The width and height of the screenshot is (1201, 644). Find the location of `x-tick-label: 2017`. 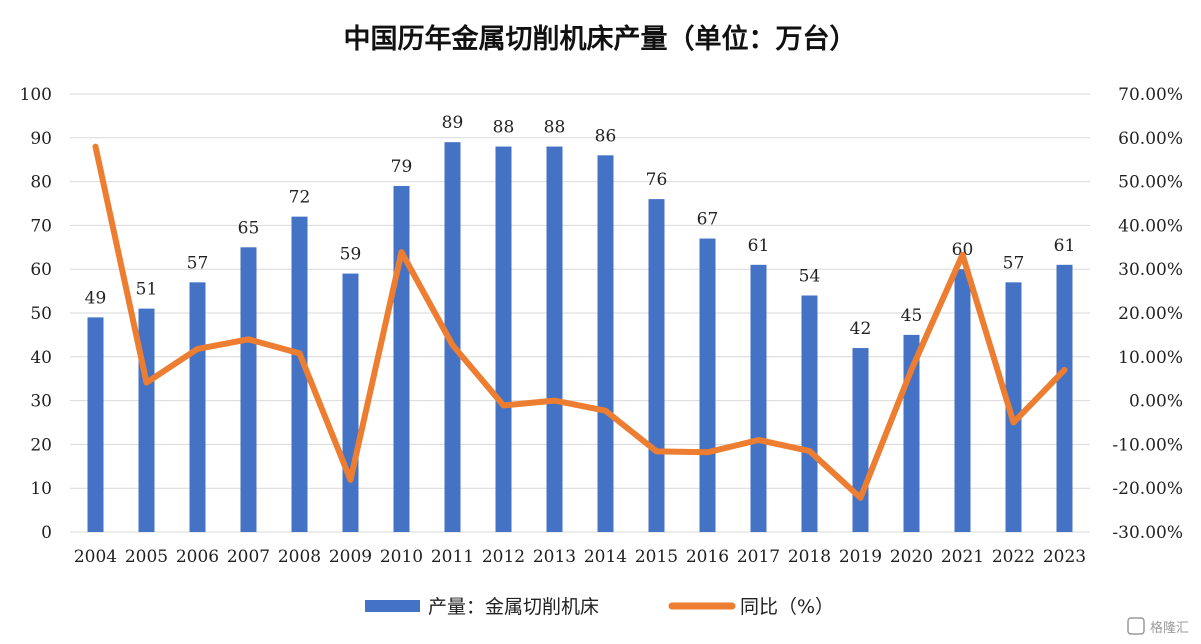

x-tick-label: 2017 is located at coordinates (758, 557).